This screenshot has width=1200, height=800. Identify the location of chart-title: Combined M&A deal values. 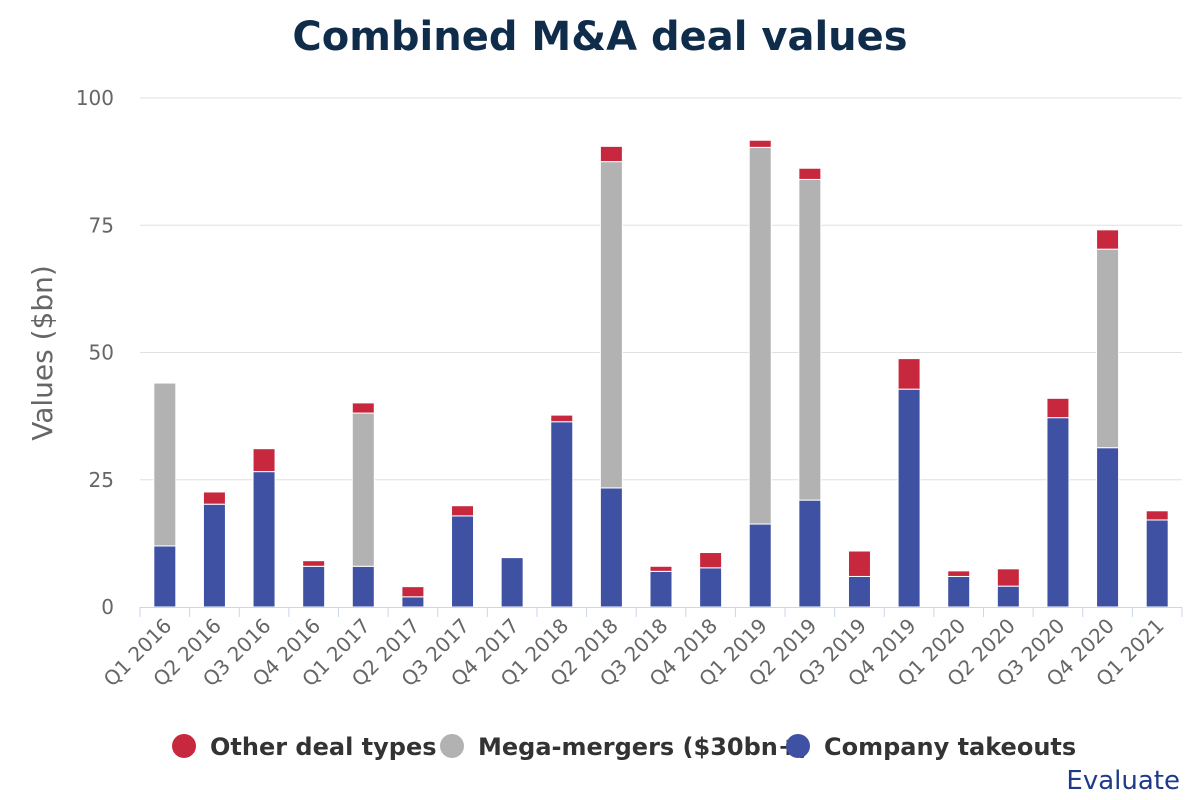
(599, 37).